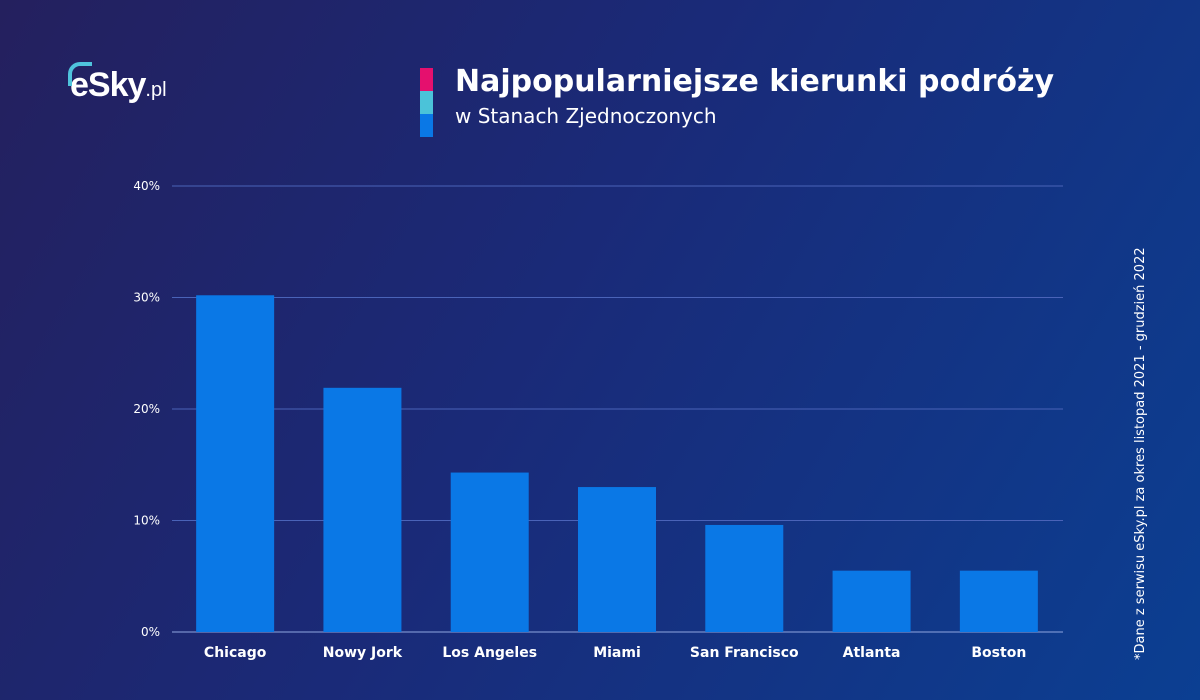 The image size is (1200, 700). What do you see at coordinates (426, 125) in the screenshot?
I see `accent-blue` at bounding box center [426, 125].